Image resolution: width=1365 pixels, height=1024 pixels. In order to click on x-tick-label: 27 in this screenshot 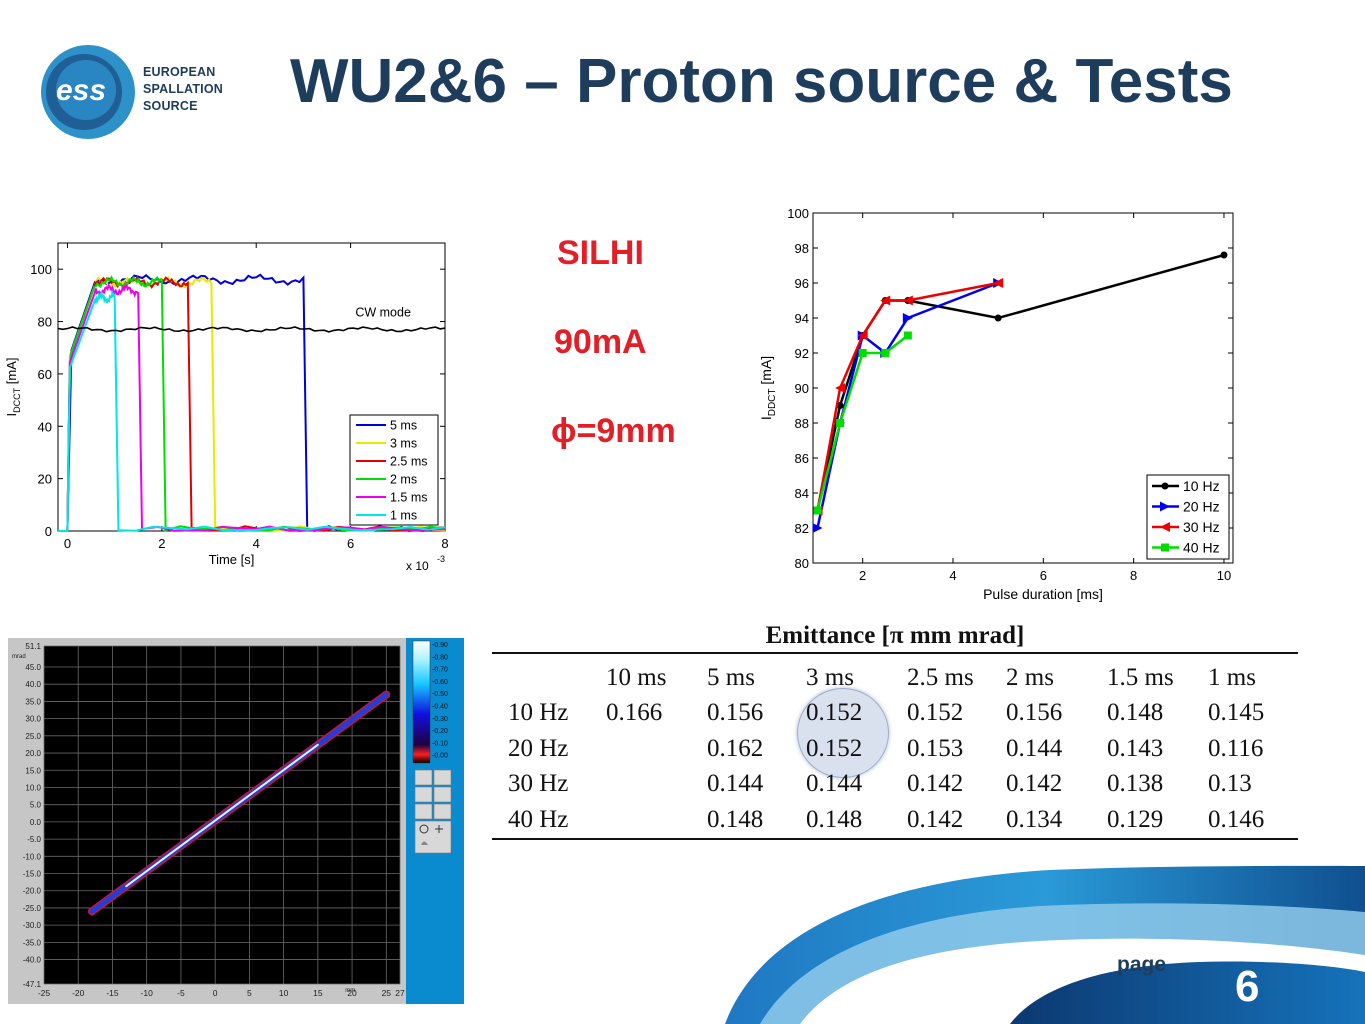, I will do `click(400, 993)`.